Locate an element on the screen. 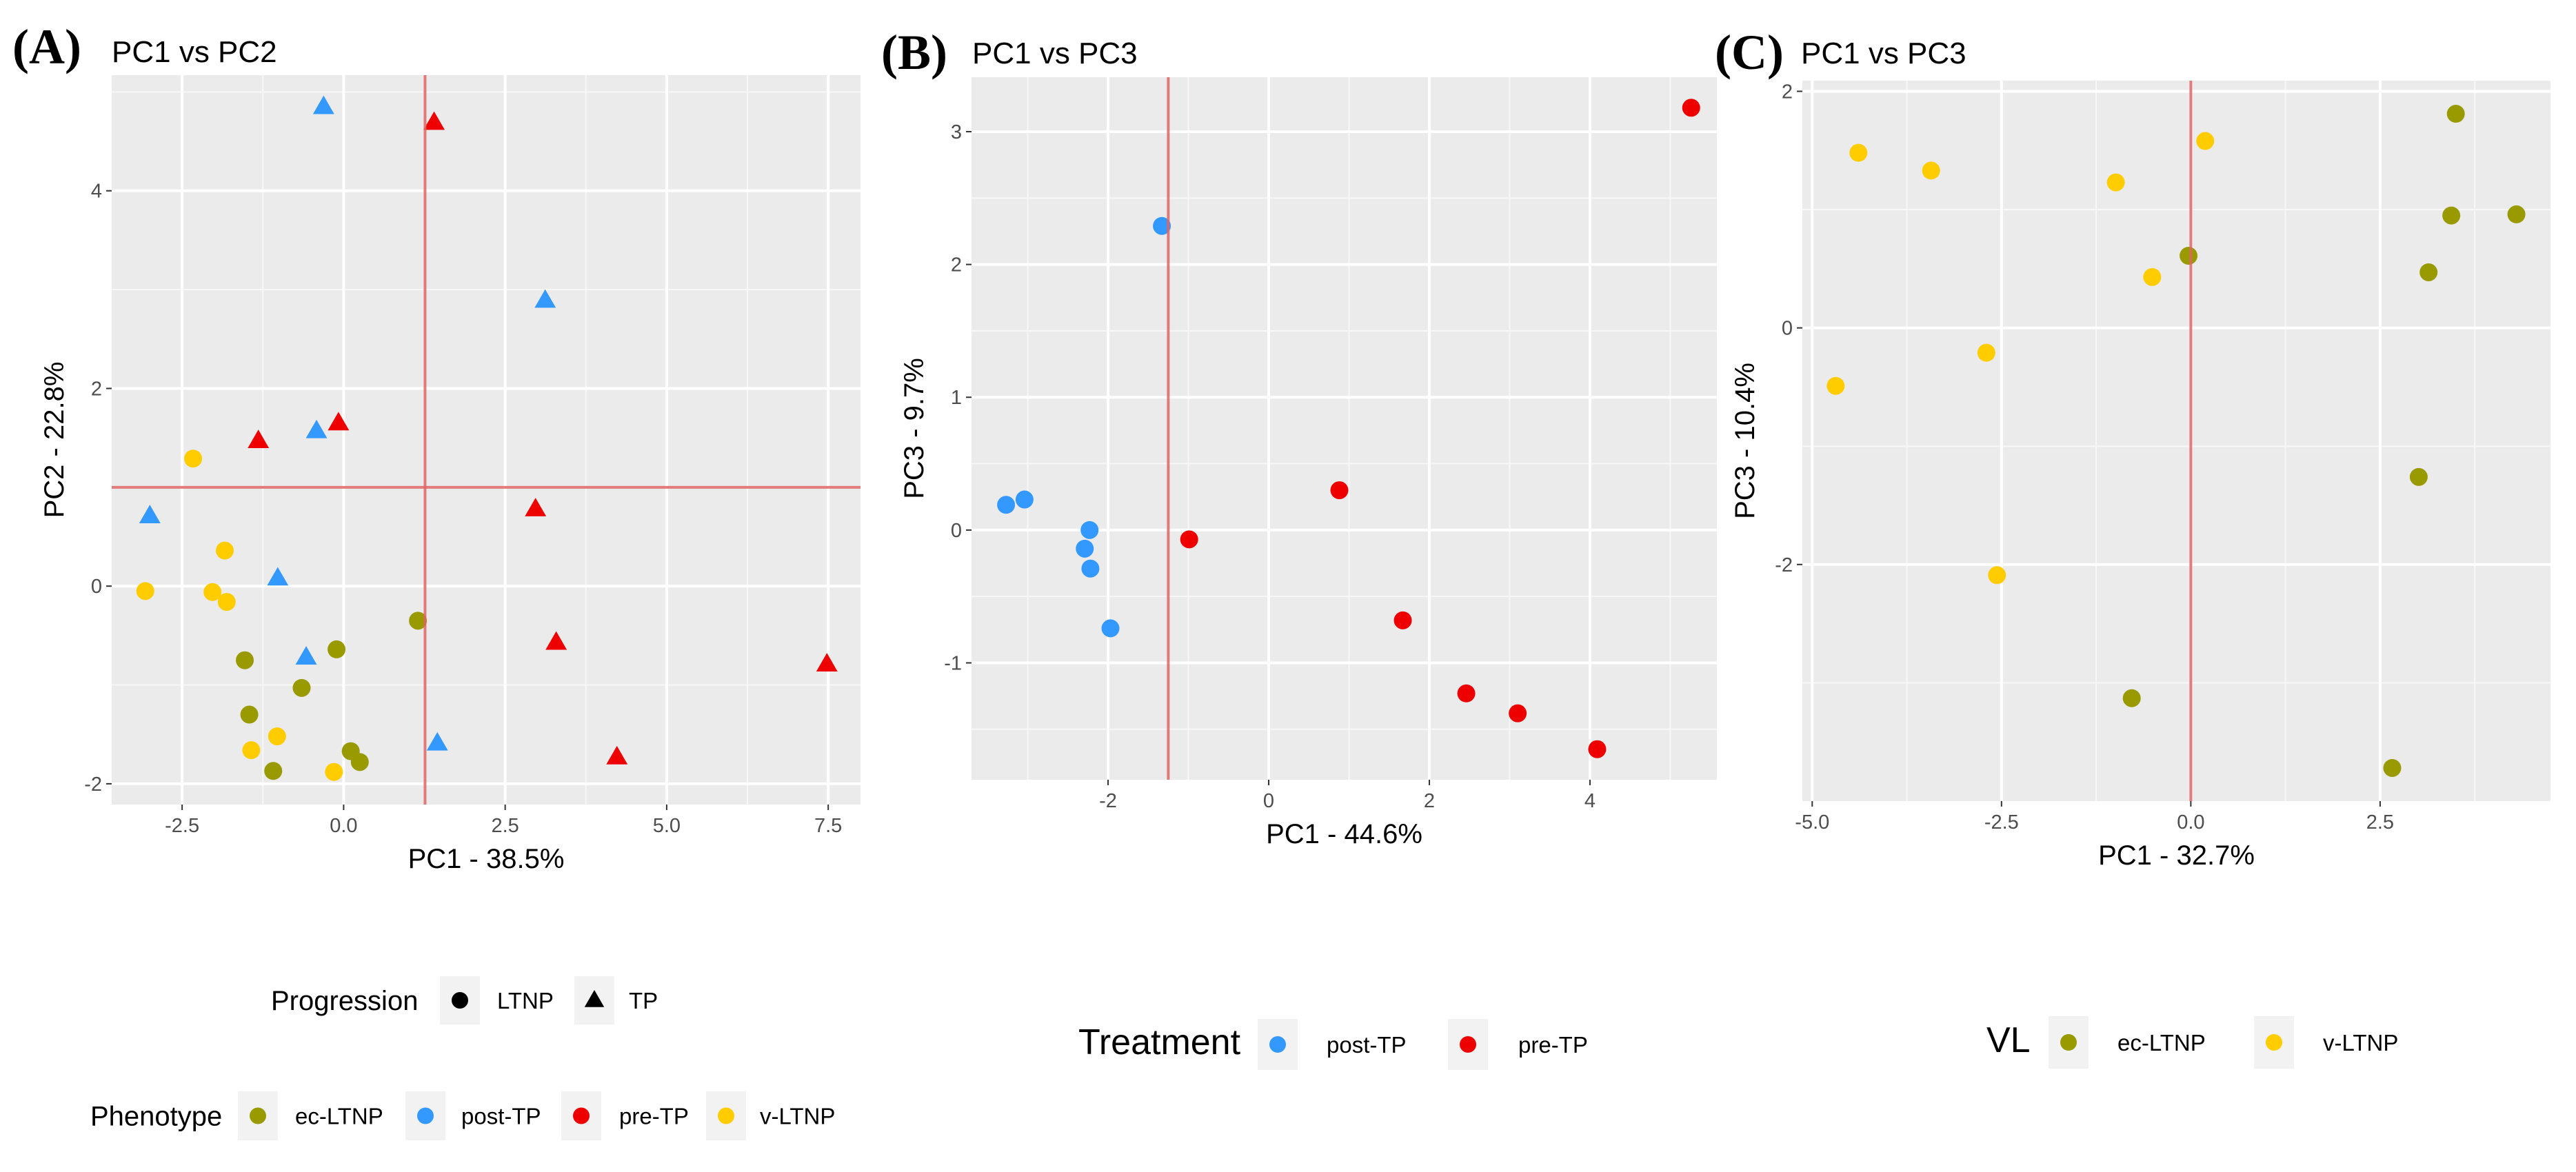  x-tick-label: 4 is located at coordinates (1590, 801).